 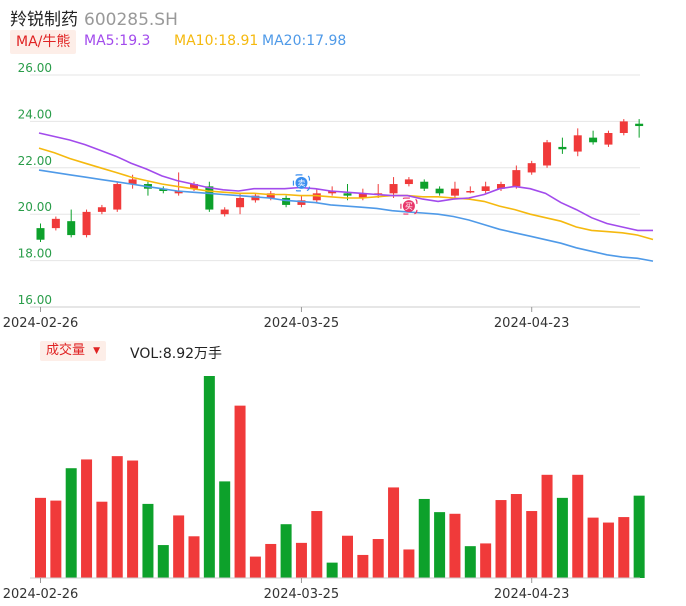 What do you see at coordinates (43, 42) in the screenshot?
I see `ma-indicator-tab: MA/牛熊` at bounding box center [43, 42].